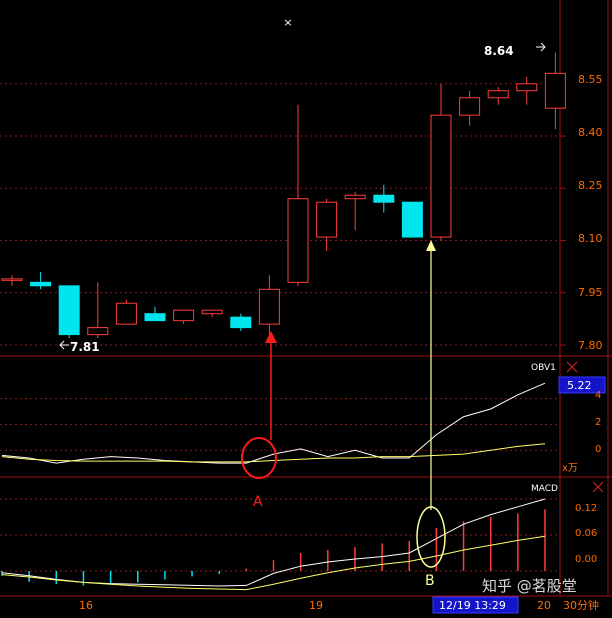 The height and width of the screenshot is (618, 612). Describe the element at coordinates (431, 537) in the screenshot. I see `circle-b` at that location.